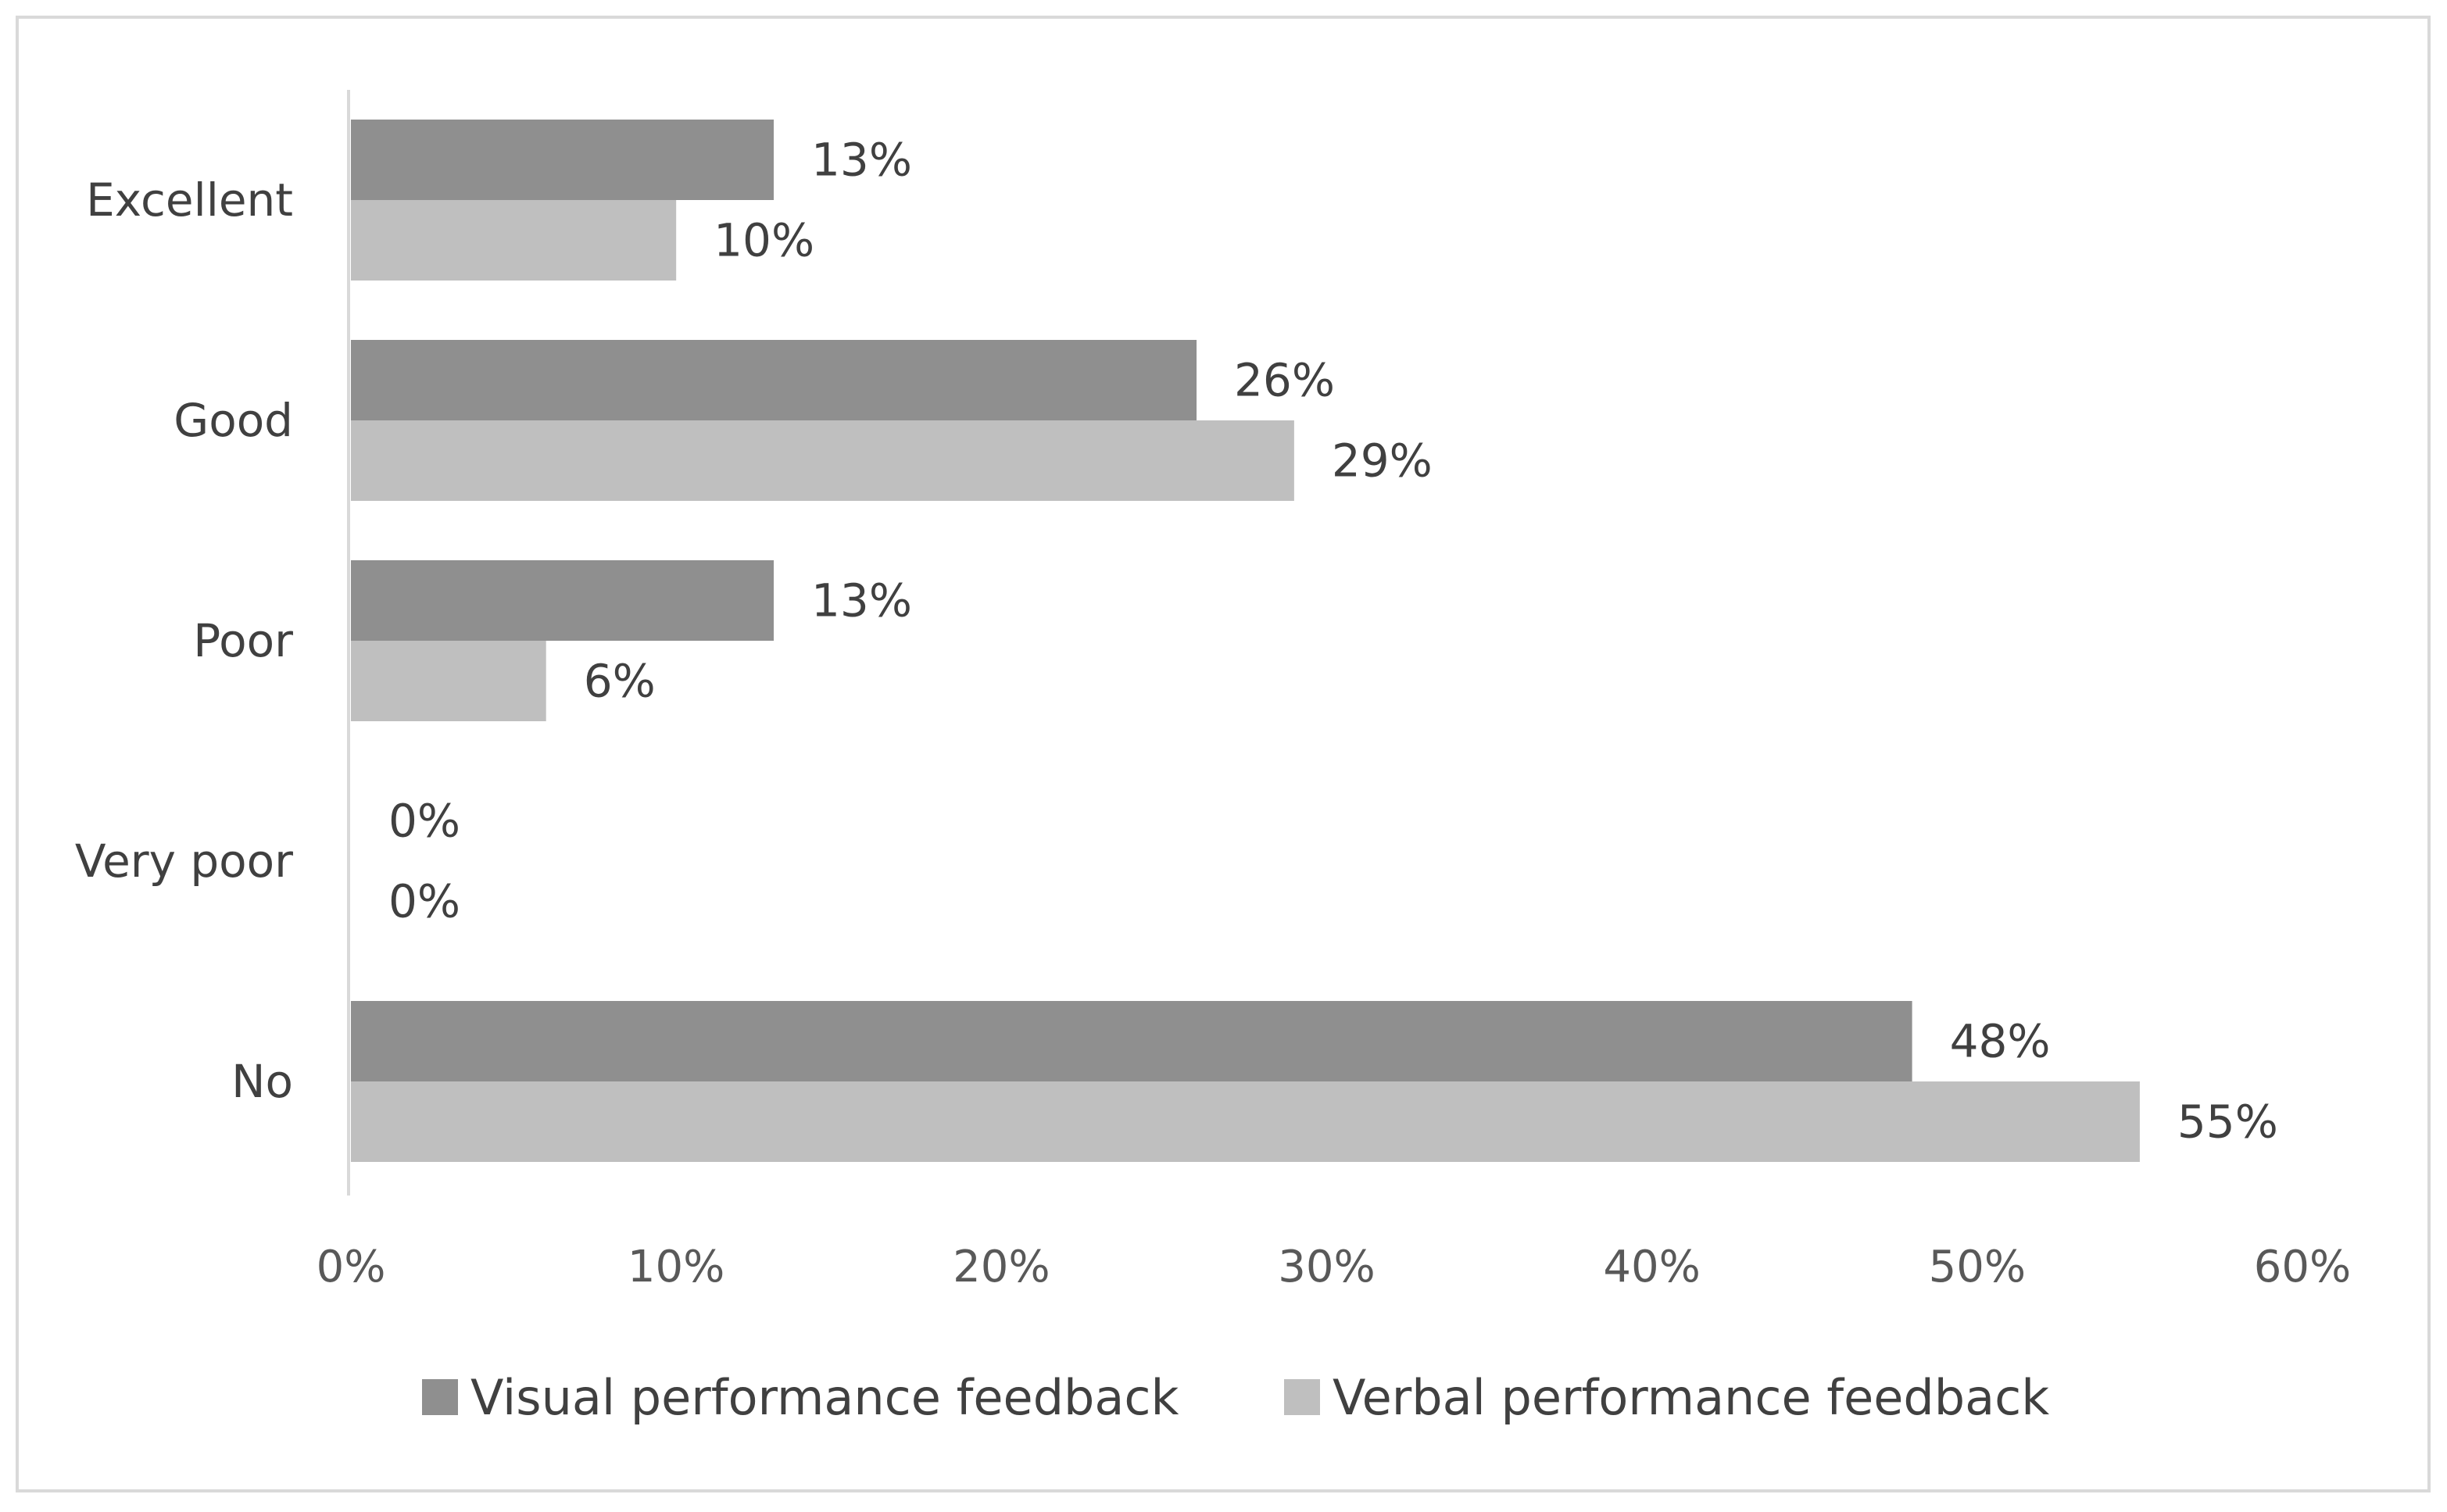  Describe the element at coordinates (262, 1081) in the screenshot. I see `category-label-no: No` at that location.